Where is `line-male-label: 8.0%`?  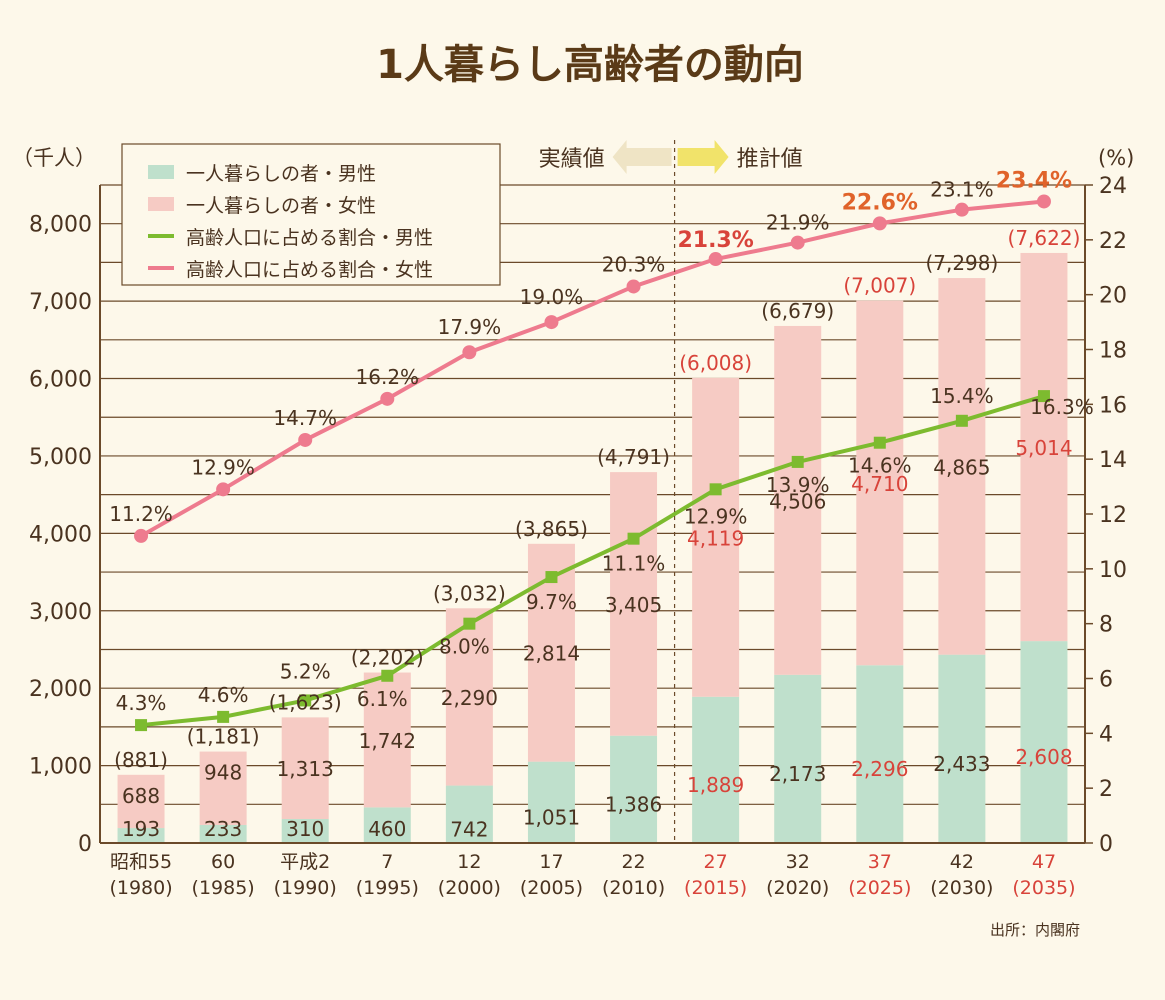 line-male-label: 8.0% is located at coordinates (464, 647).